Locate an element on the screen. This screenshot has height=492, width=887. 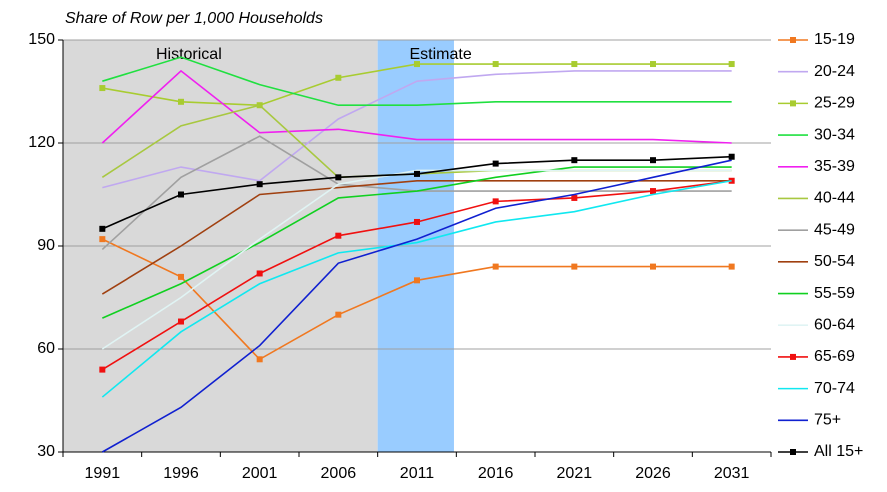
y-tick-label: 150 is located at coordinates (41, 39).